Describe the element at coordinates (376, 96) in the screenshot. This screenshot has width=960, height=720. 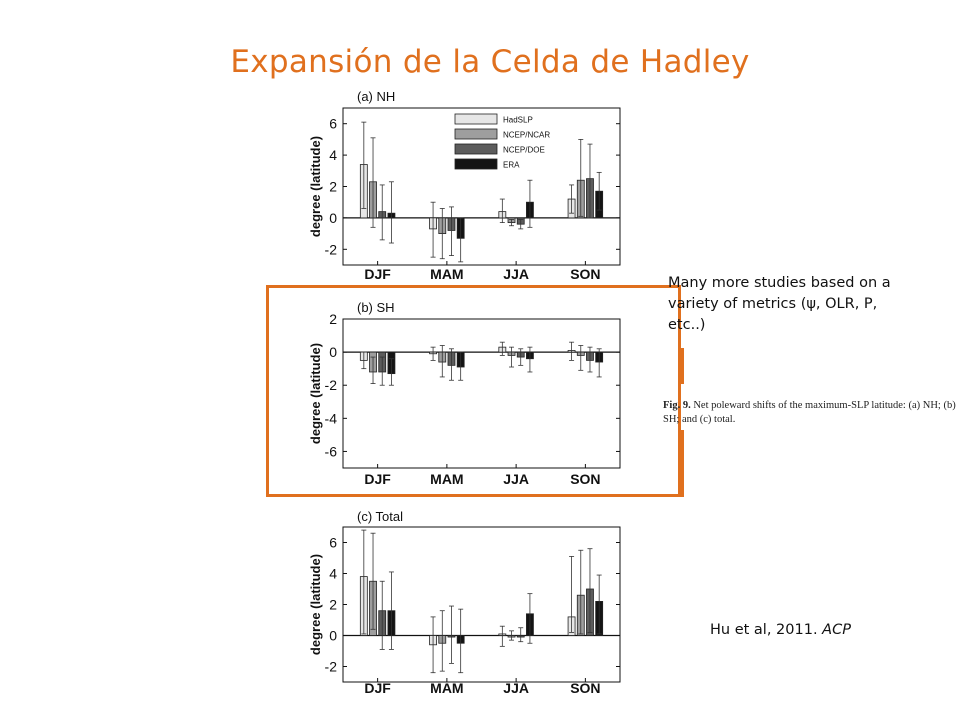
I see `chart-title: (a) NH` at that location.